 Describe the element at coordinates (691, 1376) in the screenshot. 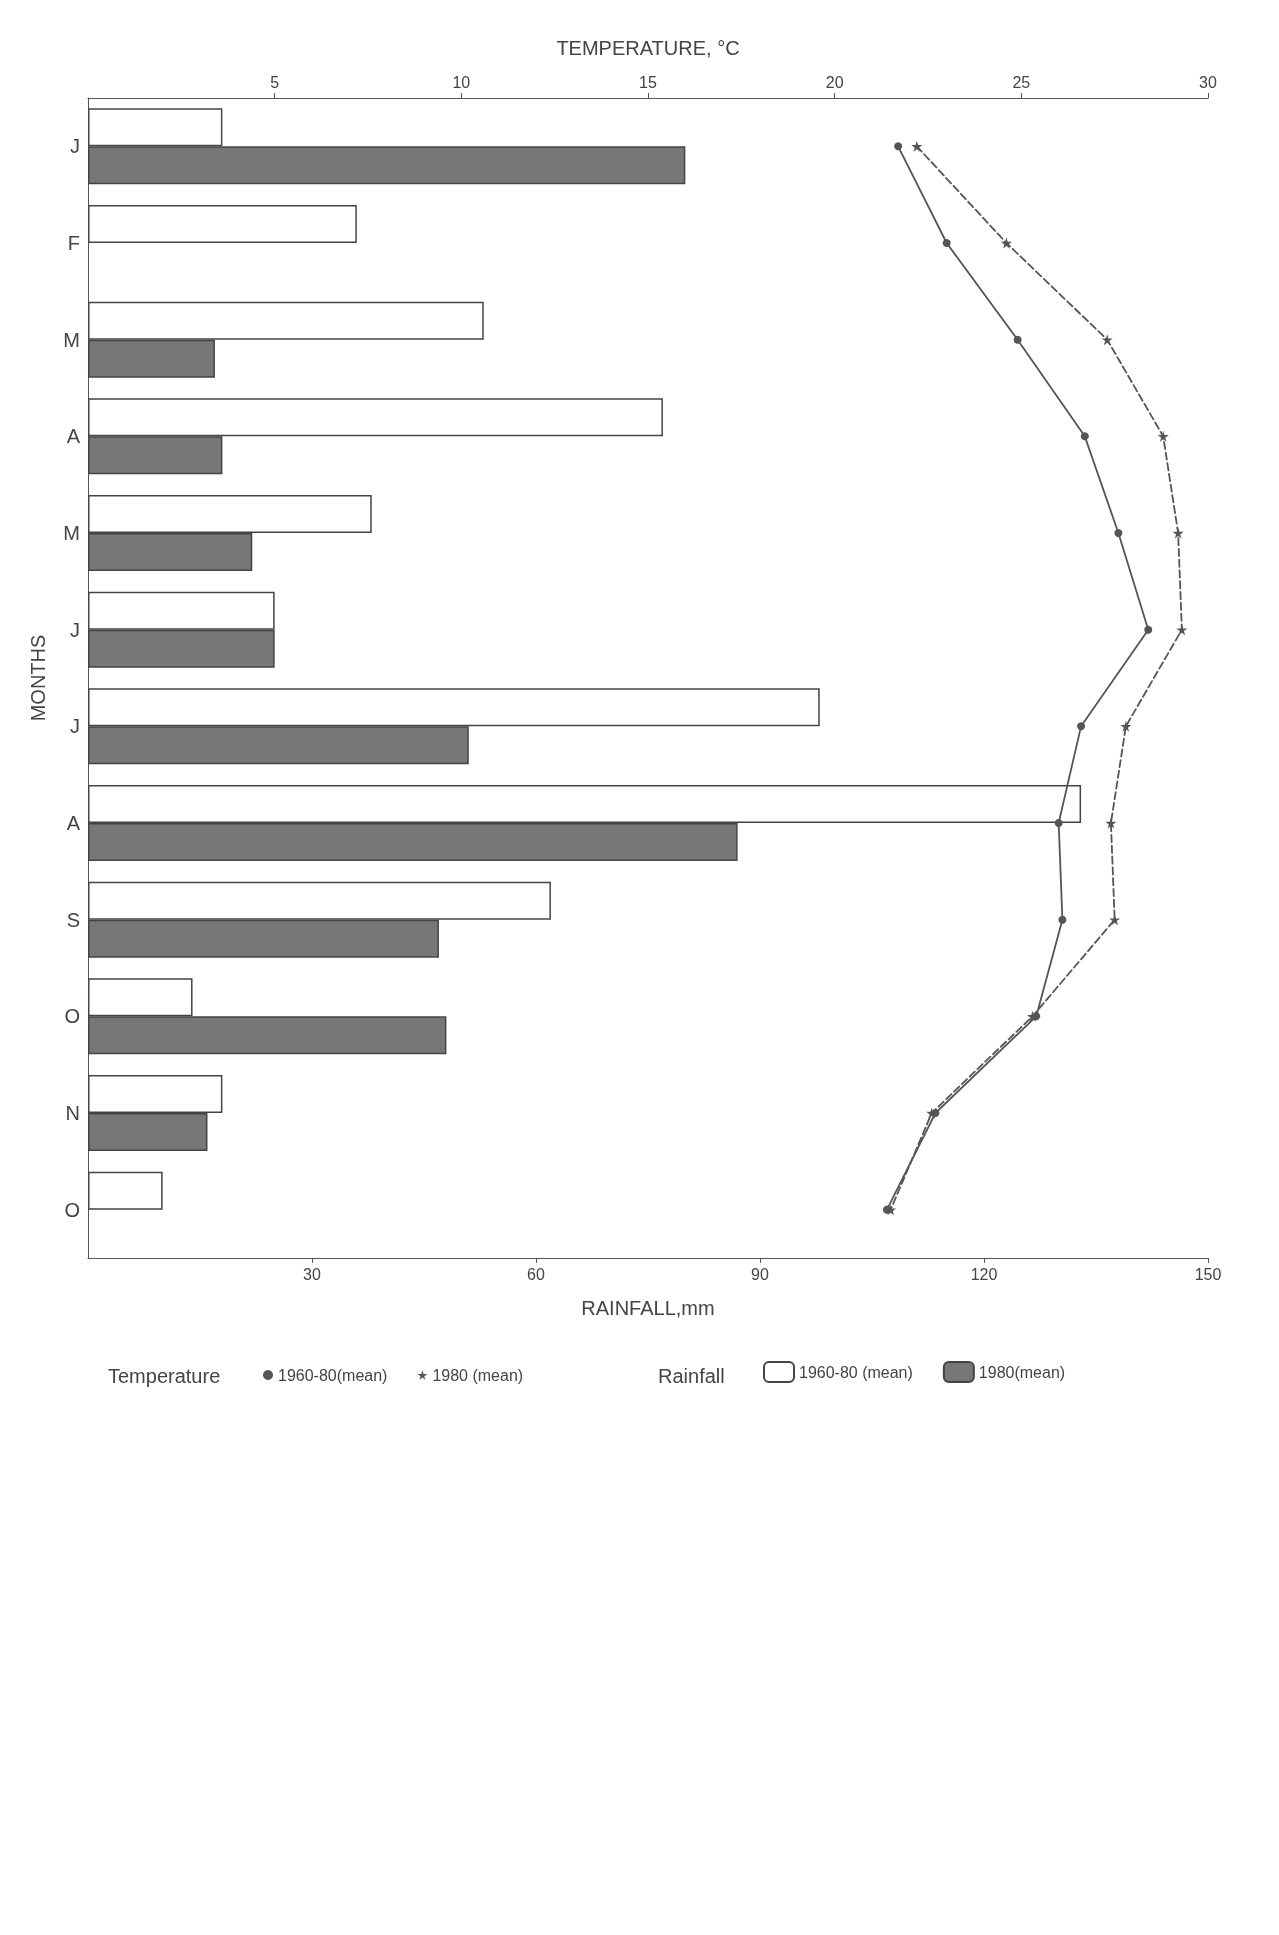

I see `text: Rainfall` at that location.